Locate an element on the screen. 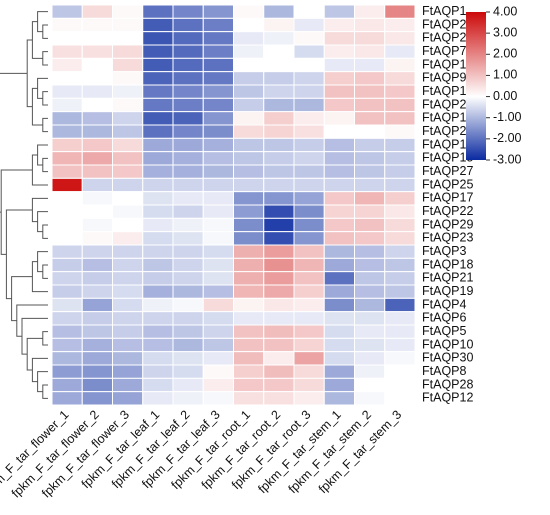  dendrogram is located at coordinates (24, 205).